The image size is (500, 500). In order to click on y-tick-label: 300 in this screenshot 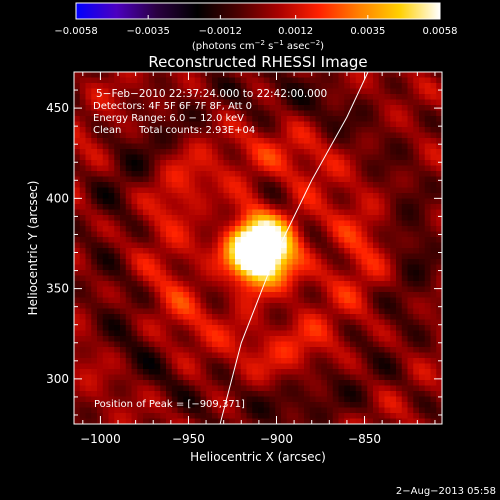, I will do `click(57, 379)`.